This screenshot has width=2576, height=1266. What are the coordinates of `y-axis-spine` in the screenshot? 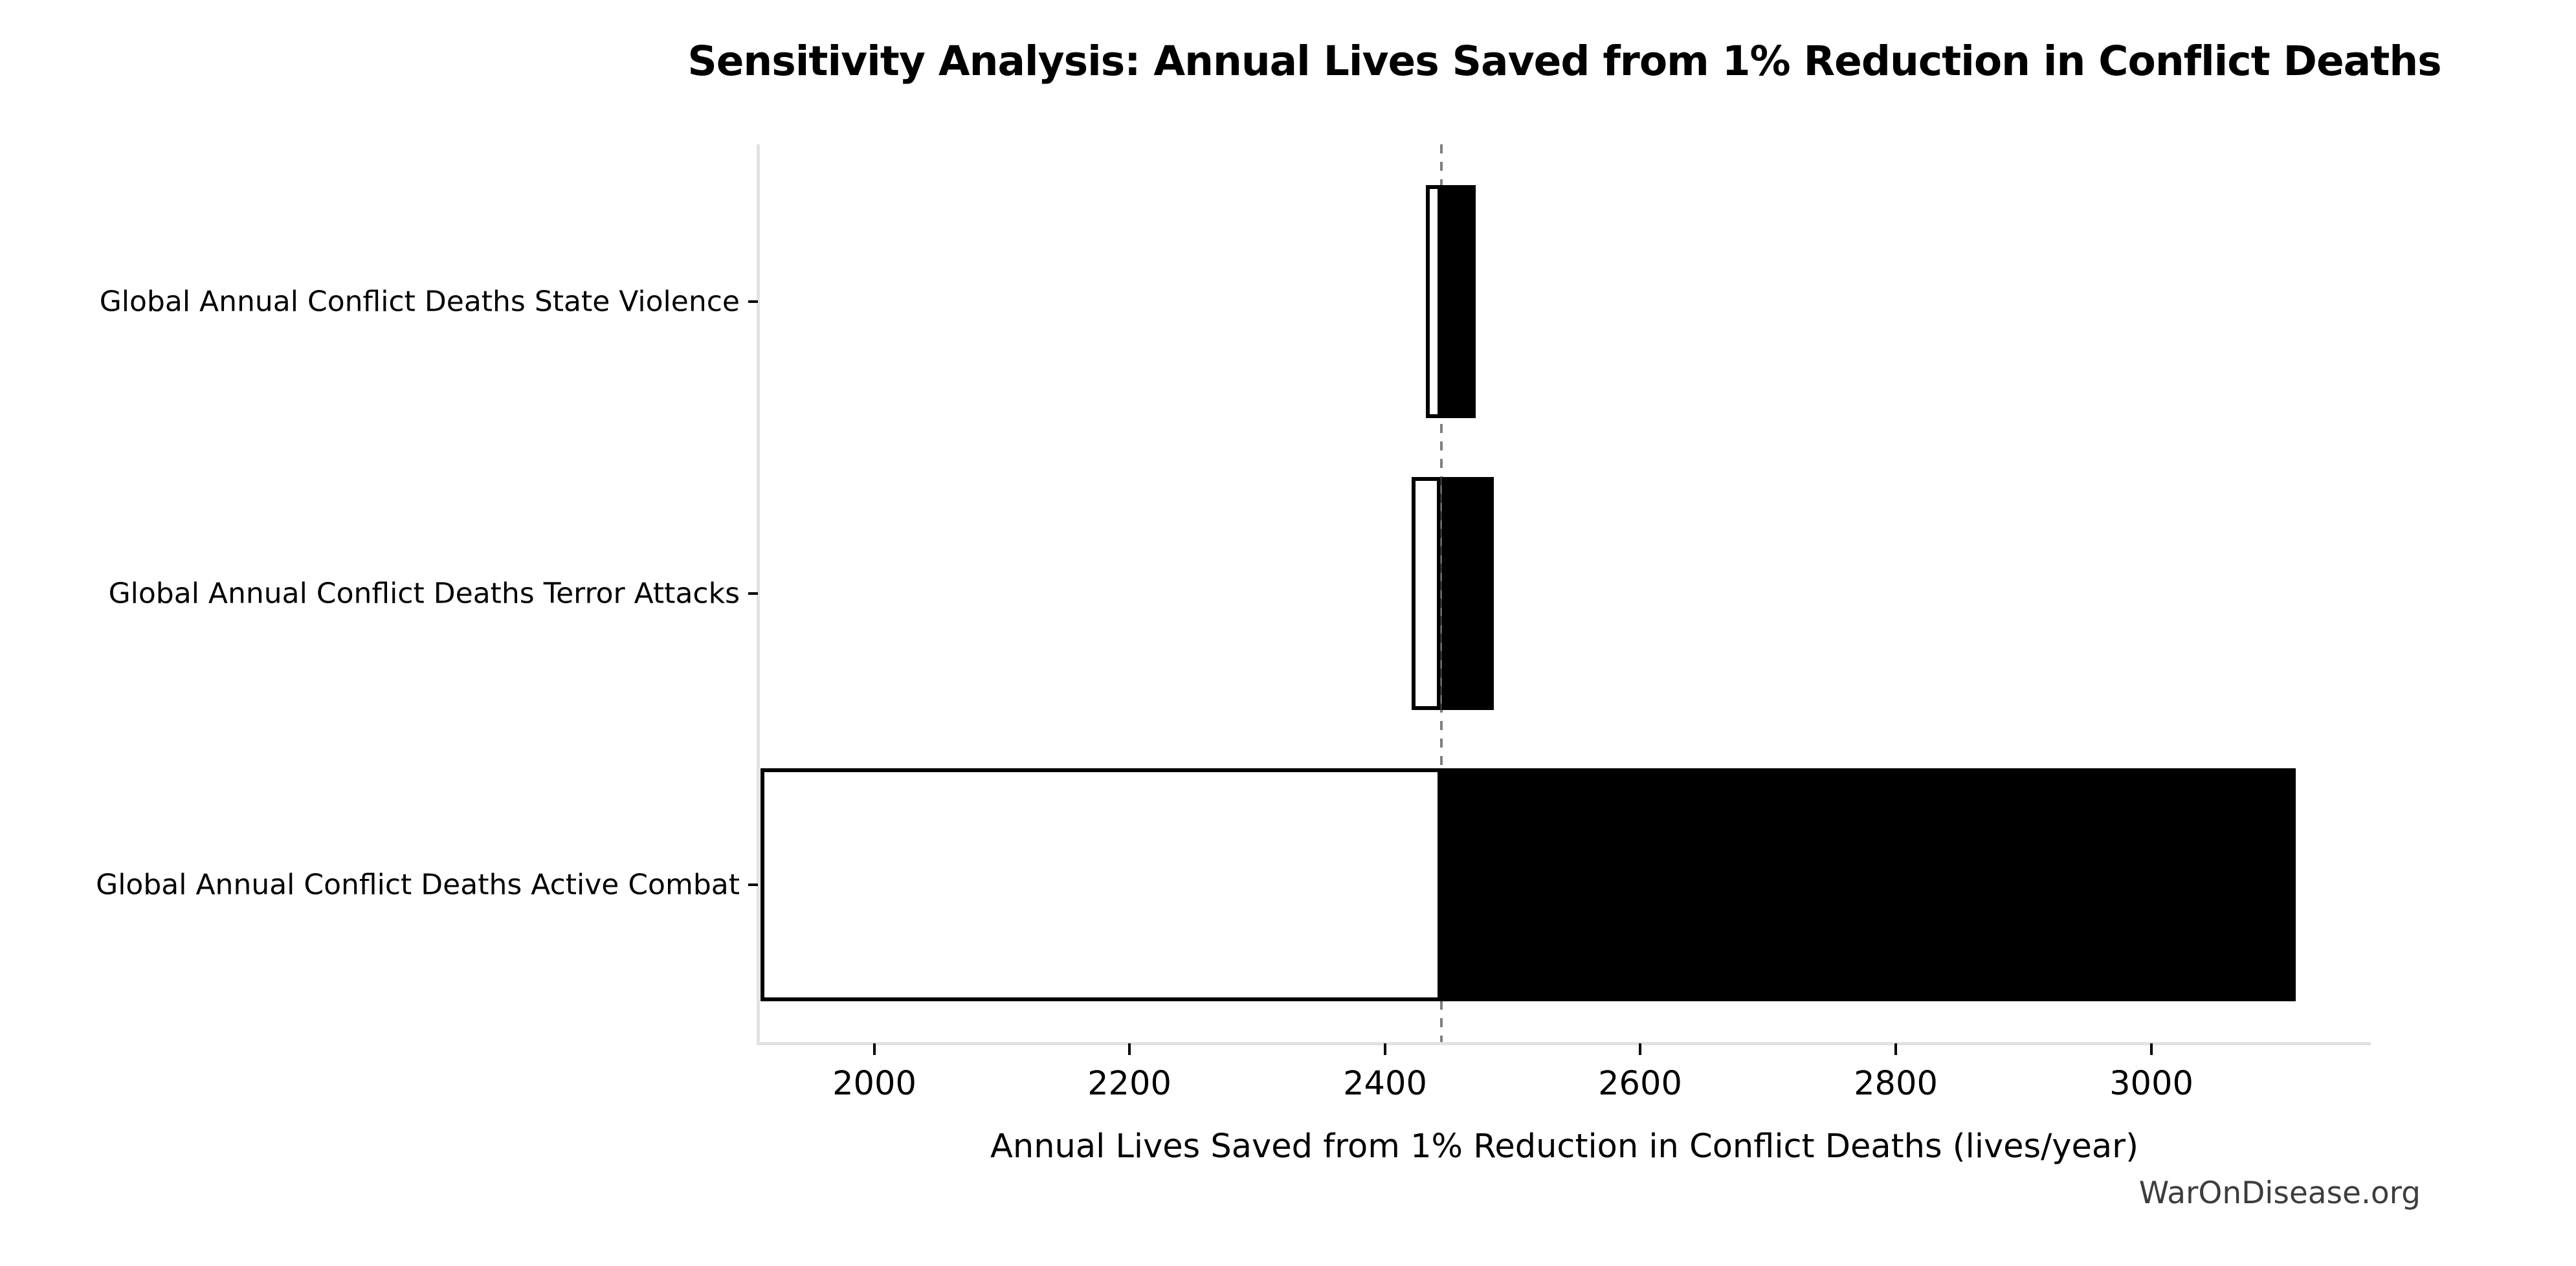 It's located at (758, 594).